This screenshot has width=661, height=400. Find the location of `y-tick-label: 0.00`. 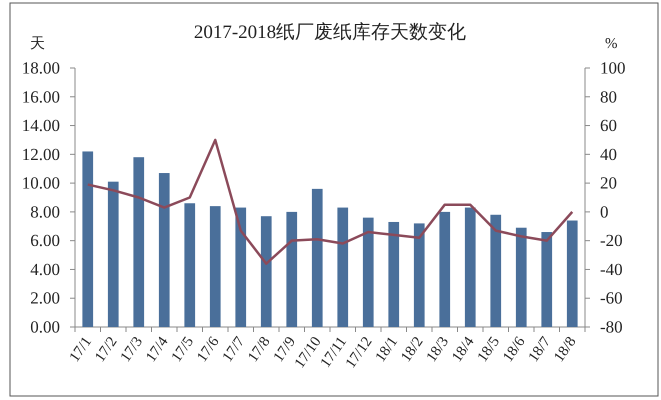

y-tick-label: 0.00 is located at coordinates (45, 327).